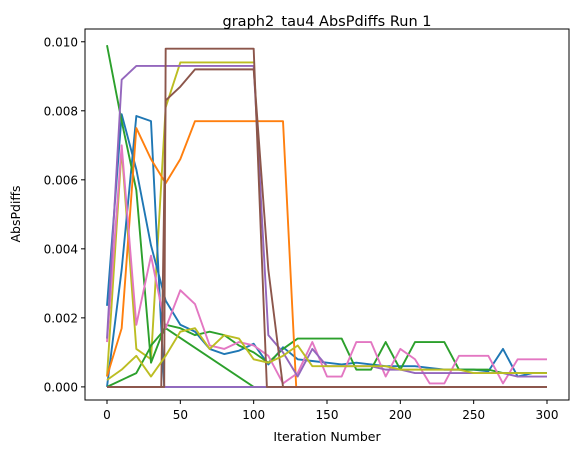 The width and height of the screenshot is (585, 453). Describe the element at coordinates (473, 415) in the screenshot. I see `x-tick-label: 250` at that location.